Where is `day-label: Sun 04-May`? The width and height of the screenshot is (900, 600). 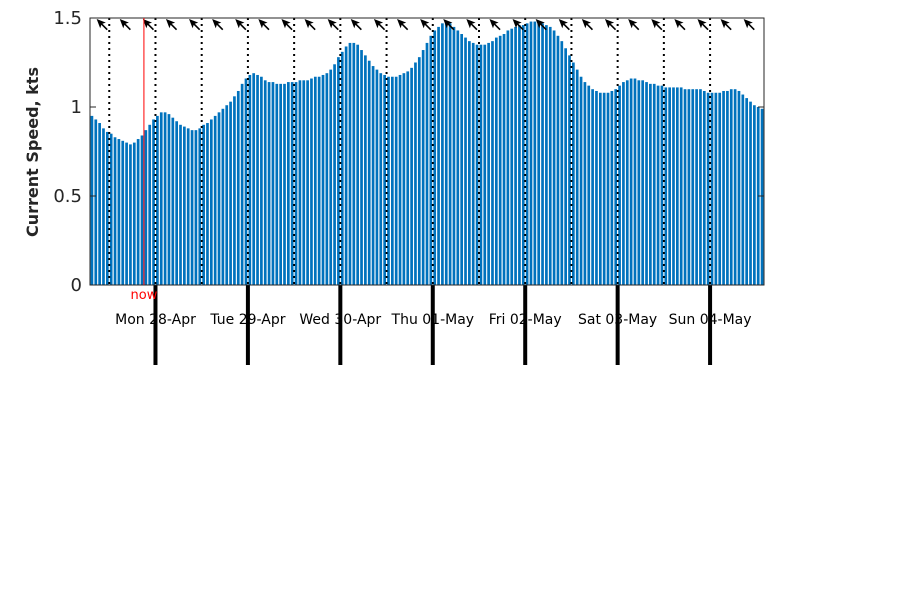 day-label: Sun 04-May is located at coordinates (710, 320).